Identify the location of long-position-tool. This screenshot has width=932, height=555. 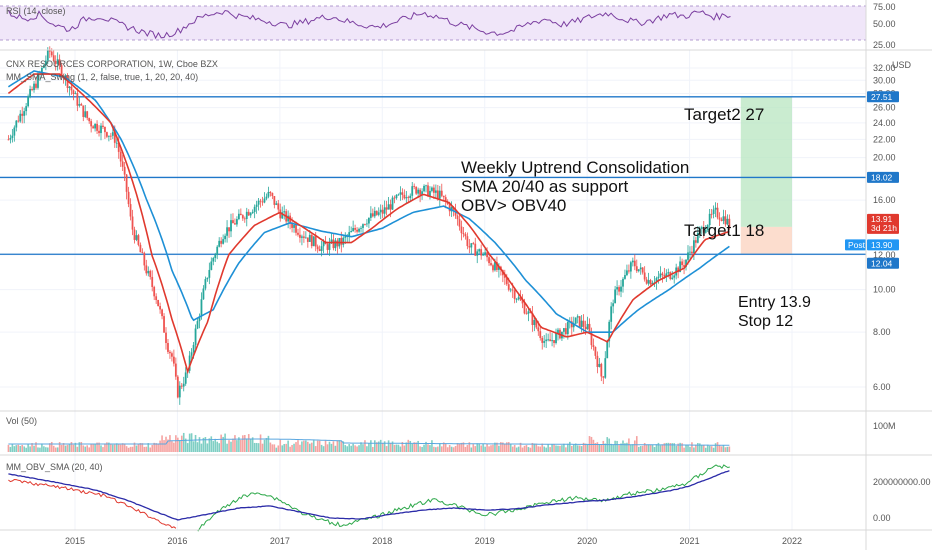
(766, 175).